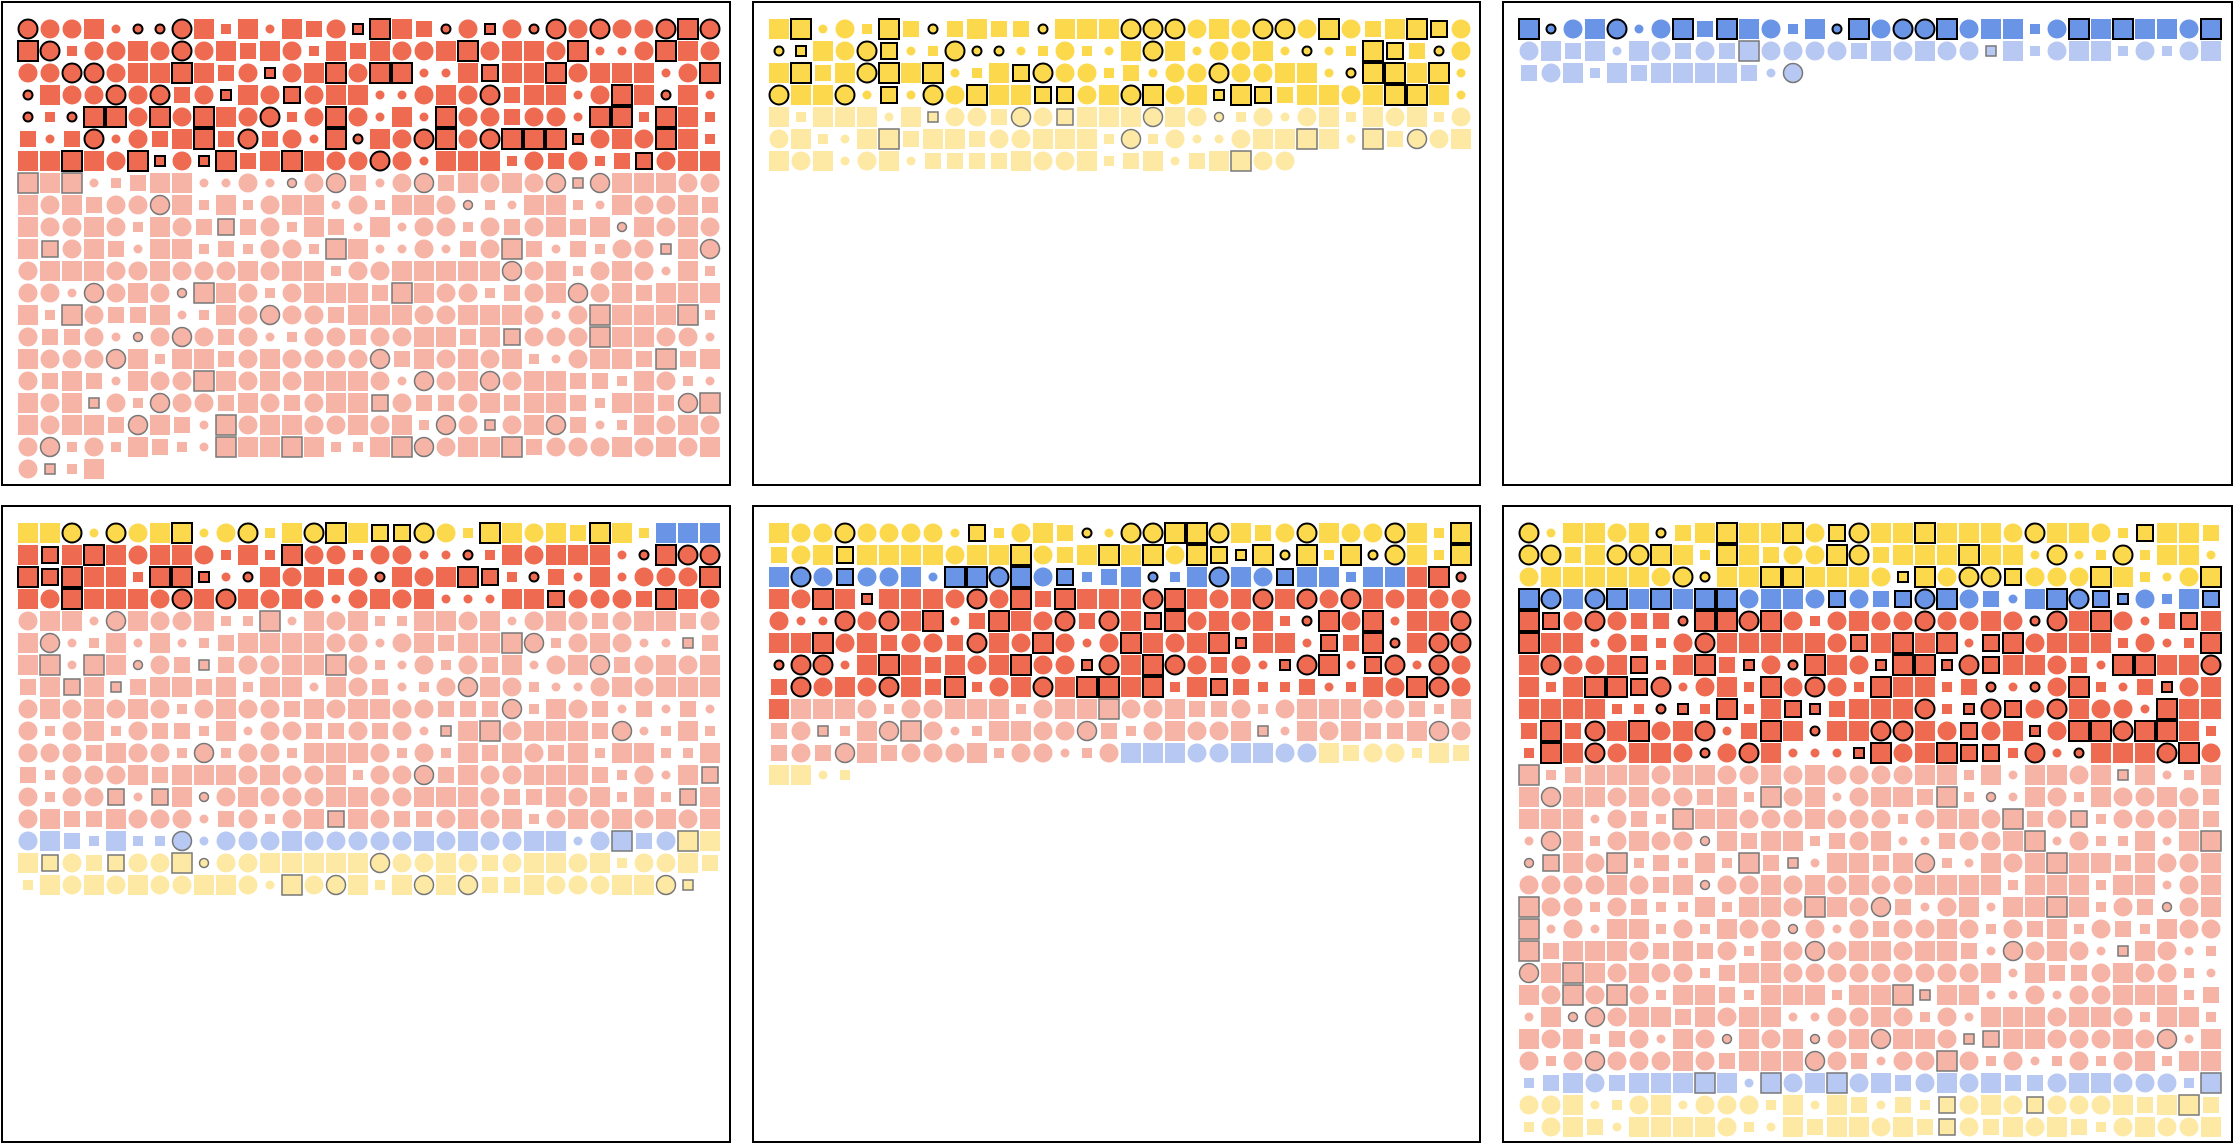  I want to click on waffle-unit-6-blue, so click(1859, 599).